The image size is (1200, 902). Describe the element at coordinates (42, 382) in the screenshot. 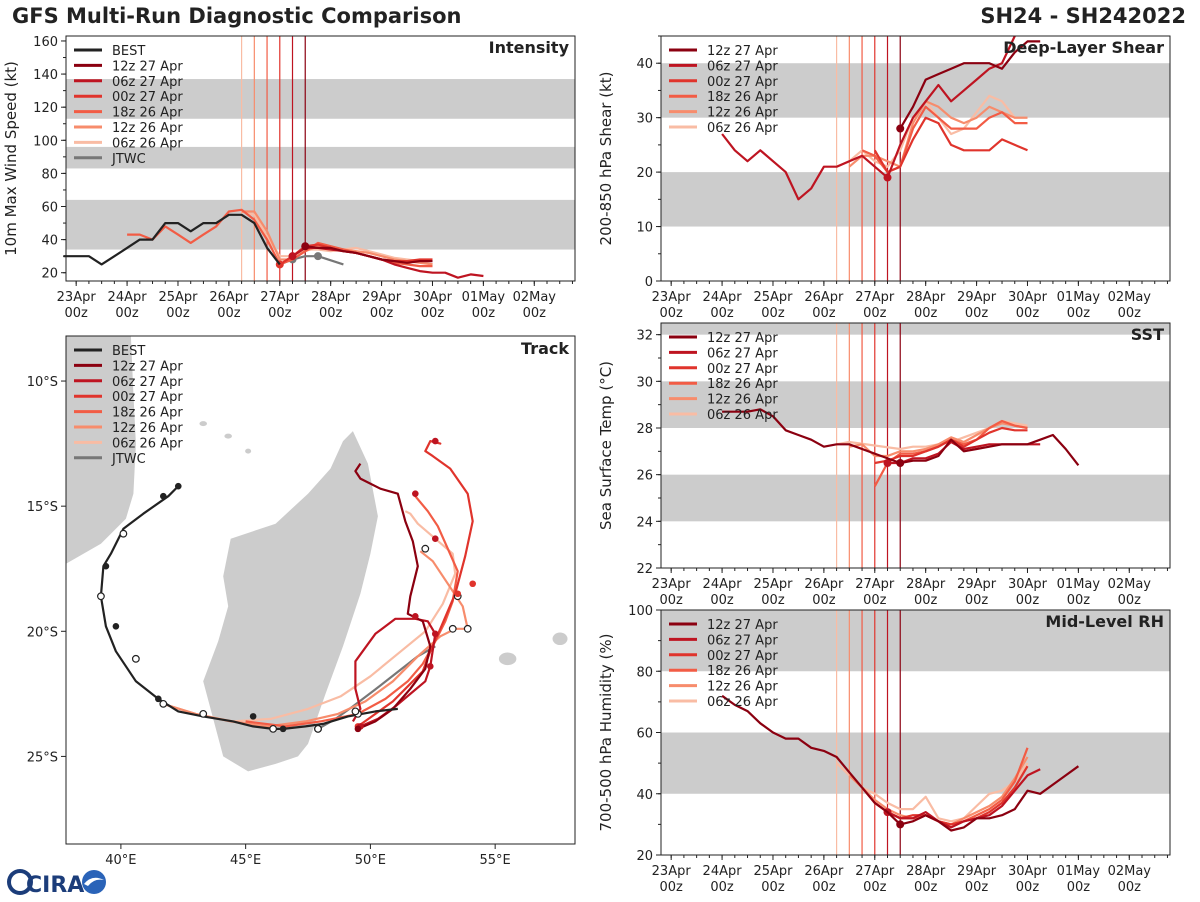

I see `lat-tick-label: 10°S` at that location.